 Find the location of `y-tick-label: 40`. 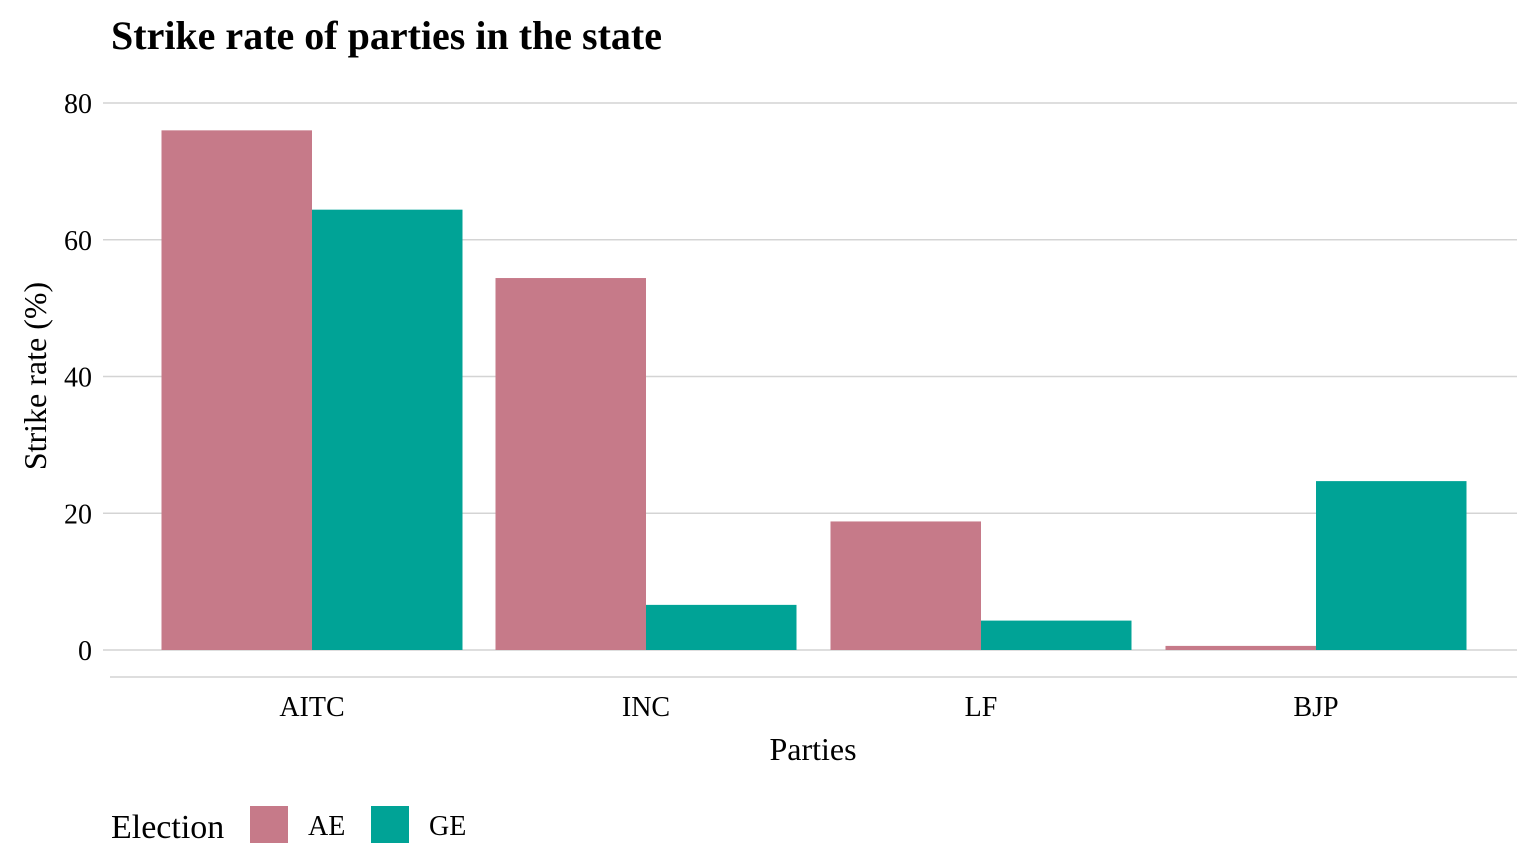

y-tick-label: 40 is located at coordinates (78, 378).